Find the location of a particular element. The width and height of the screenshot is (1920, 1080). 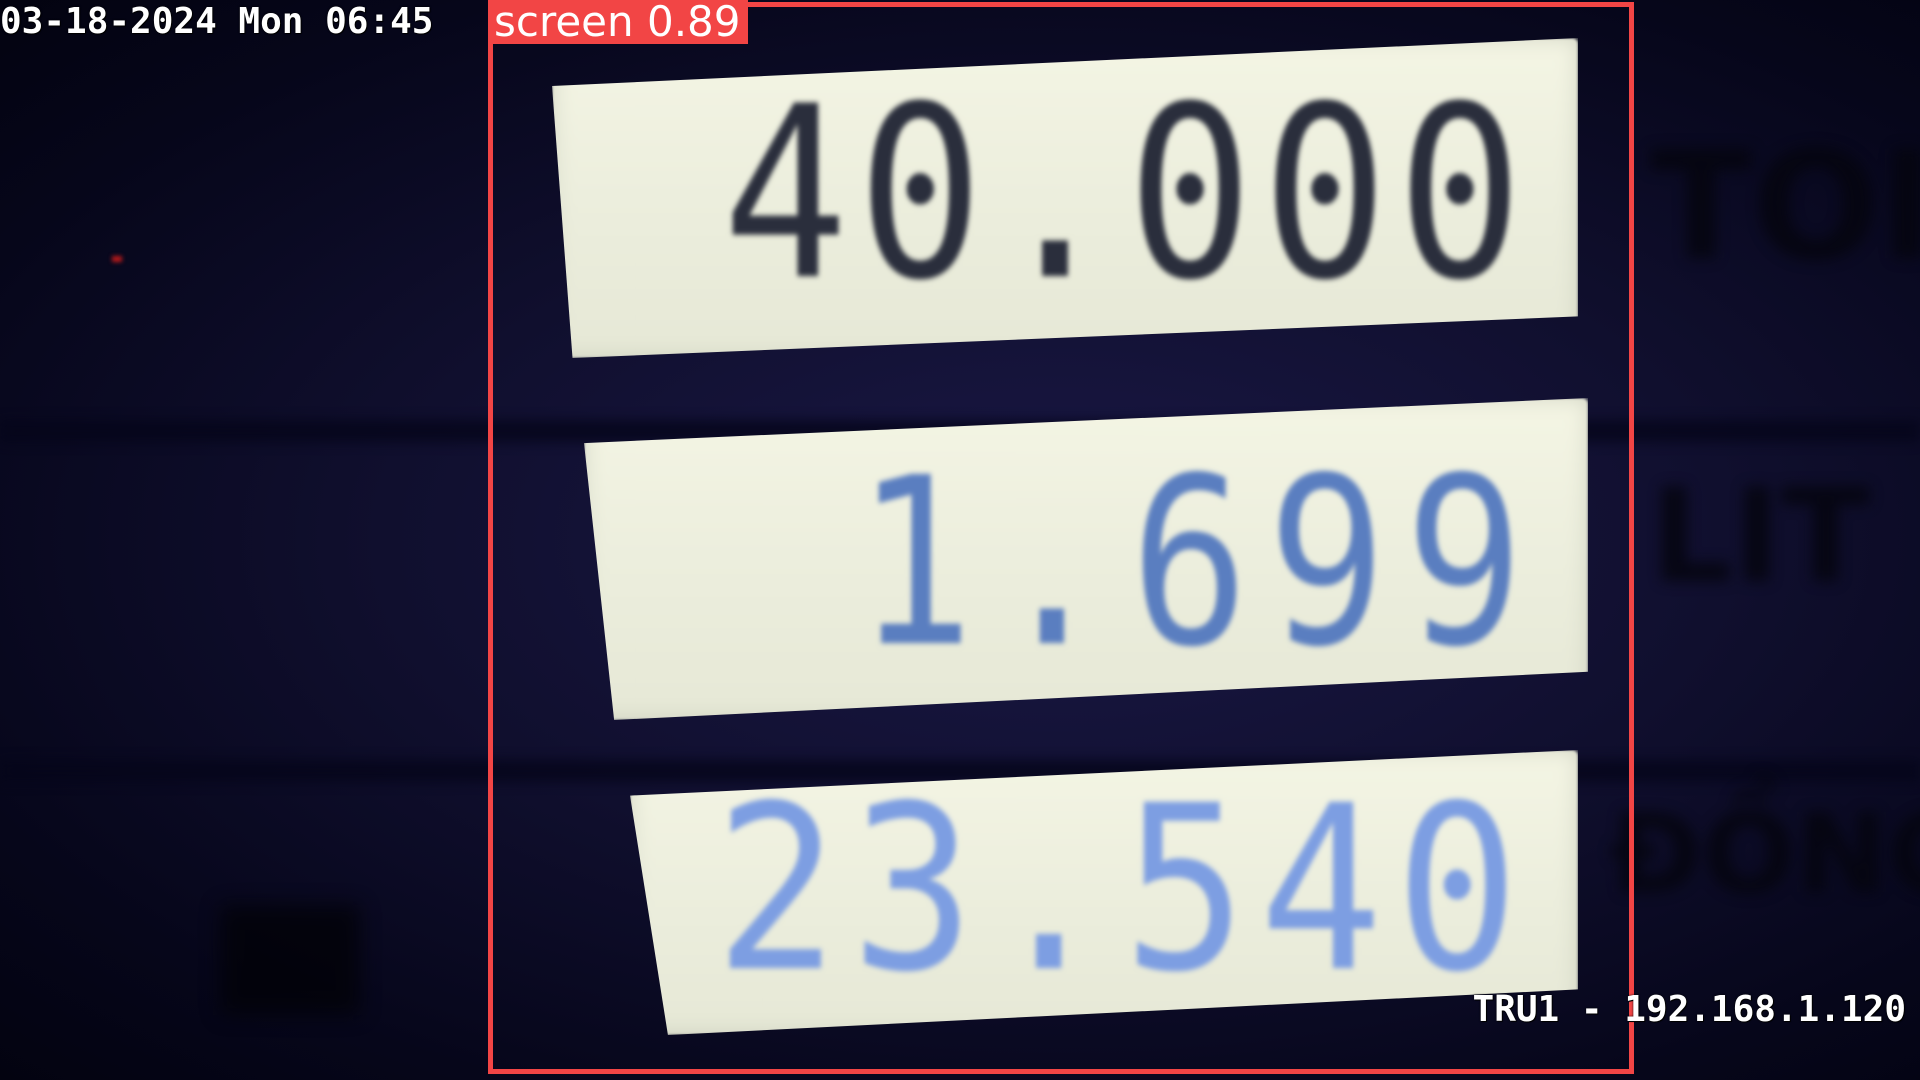

lcd-volume-digits: 23.540 is located at coordinates (1123, 889).